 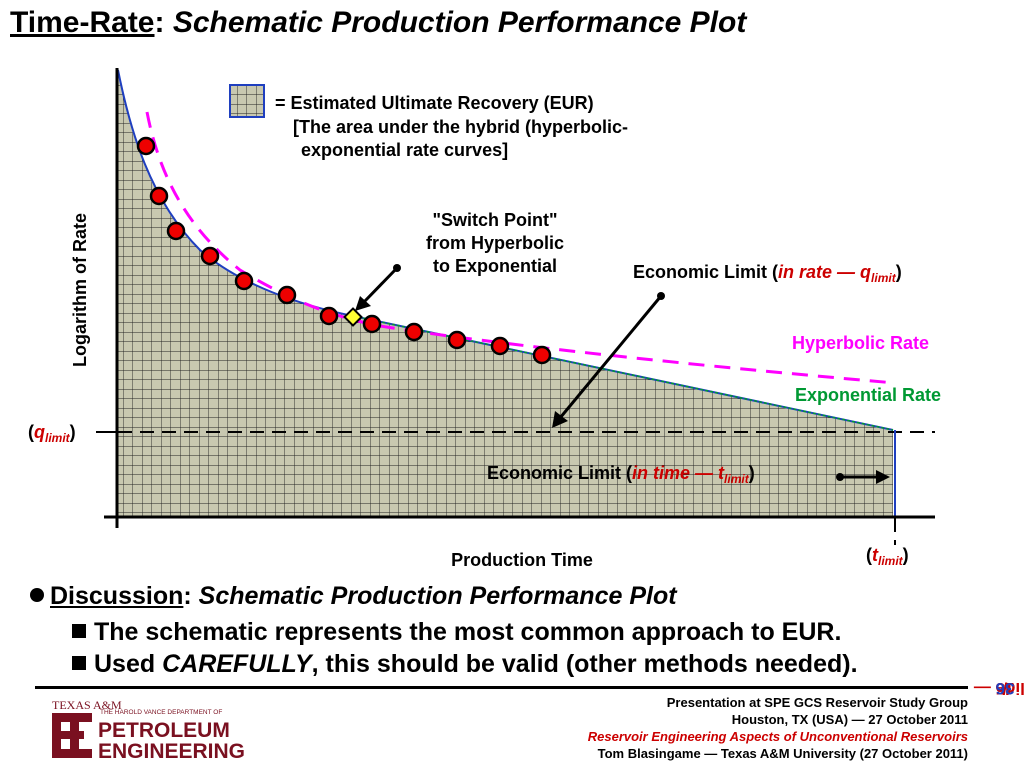 What do you see at coordinates (187, 596) in the screenshot?
I see `discussion-colon: :` at bounding box center [187, 596].